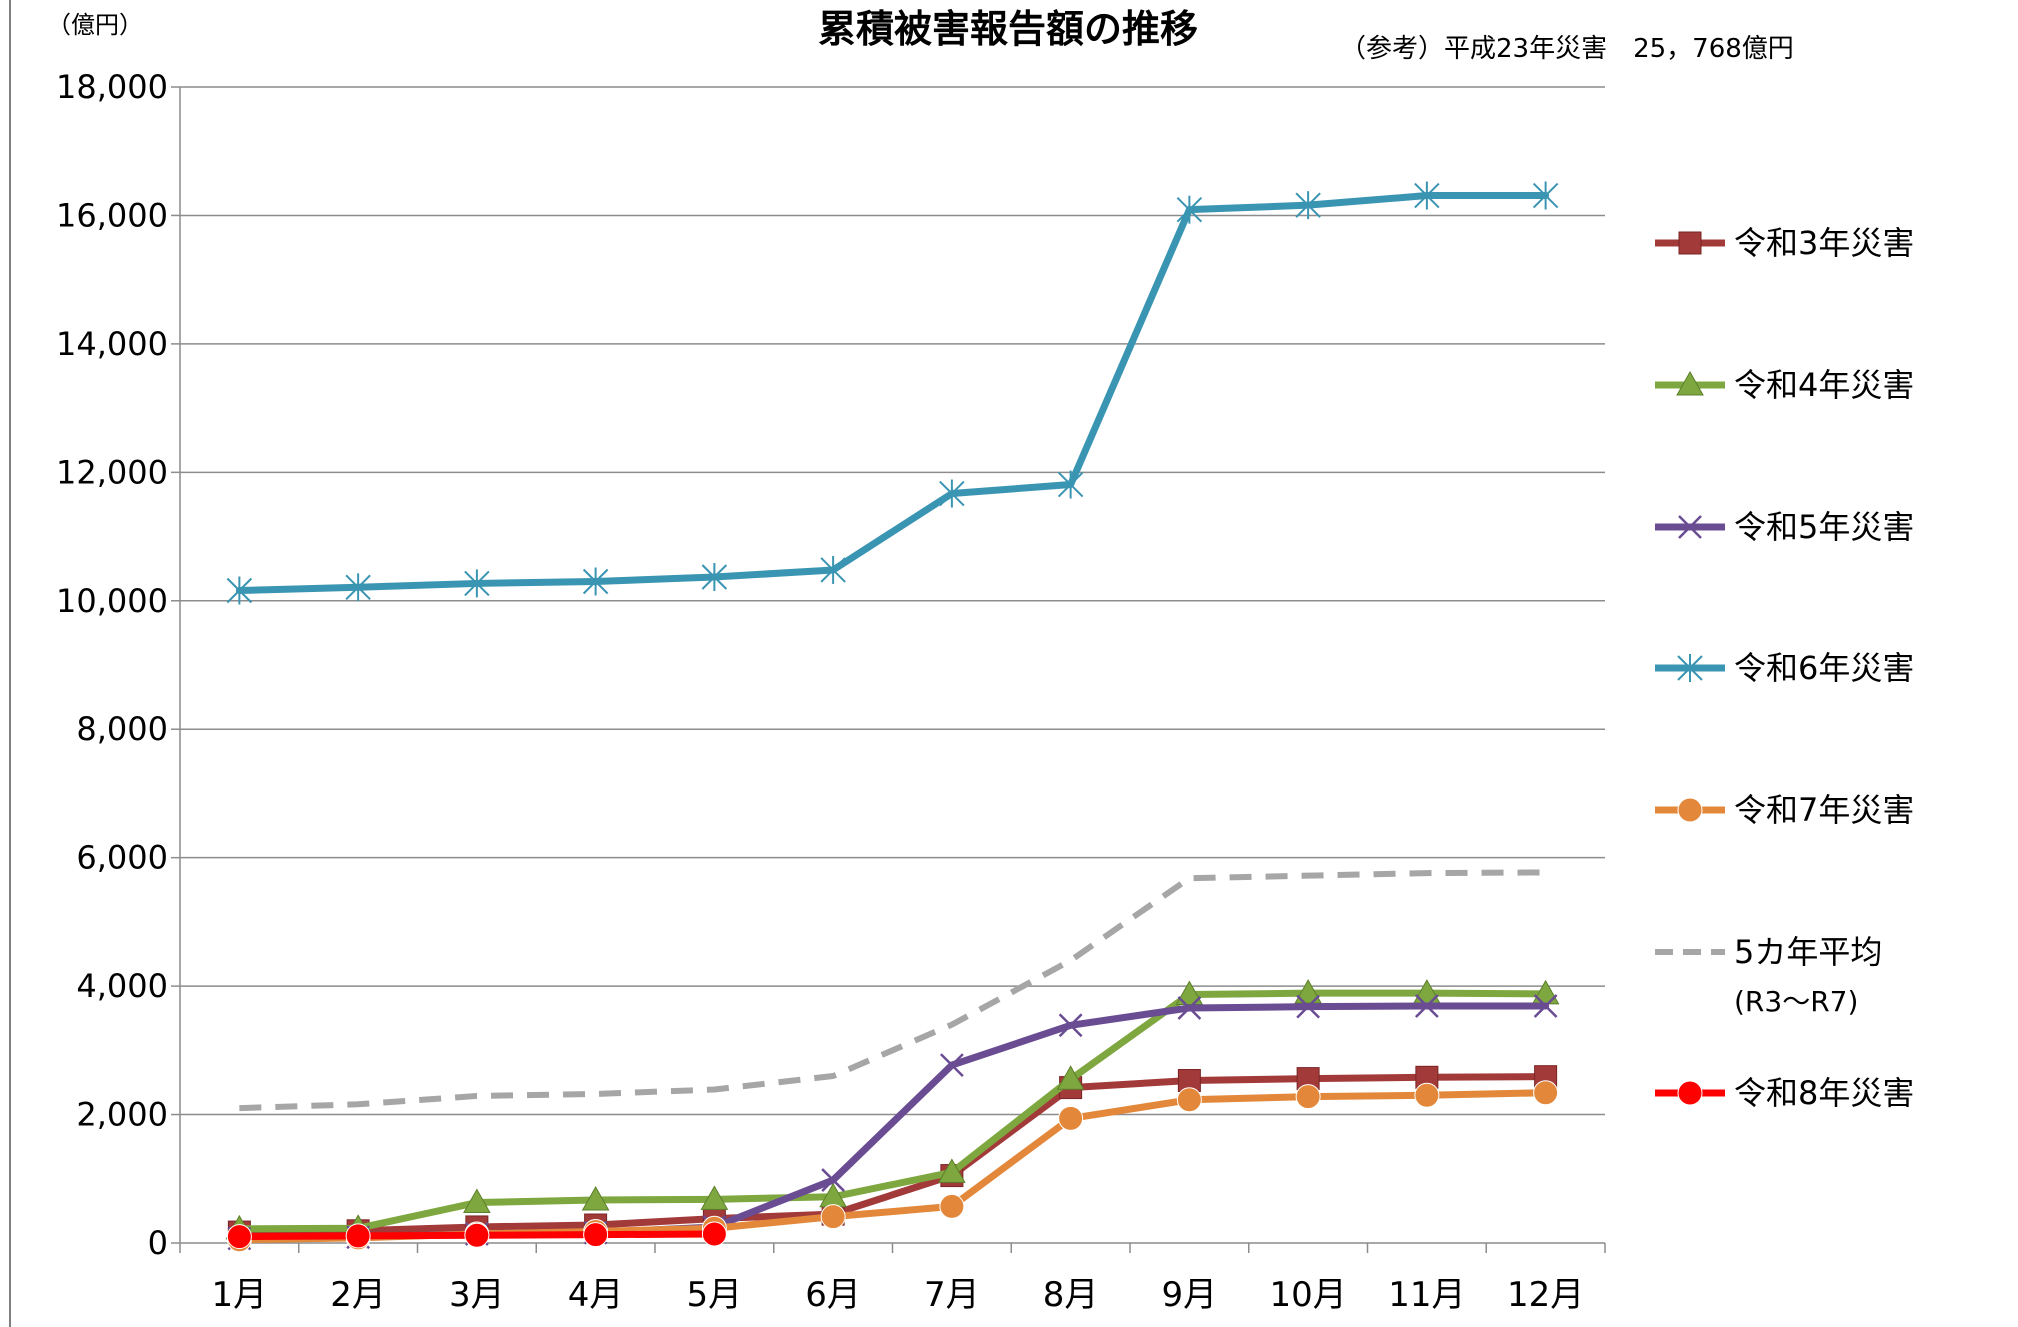  Describe the element at coordinates (833, 1295) in the screenshot. I see `x-tick-label: 6月` at that location.